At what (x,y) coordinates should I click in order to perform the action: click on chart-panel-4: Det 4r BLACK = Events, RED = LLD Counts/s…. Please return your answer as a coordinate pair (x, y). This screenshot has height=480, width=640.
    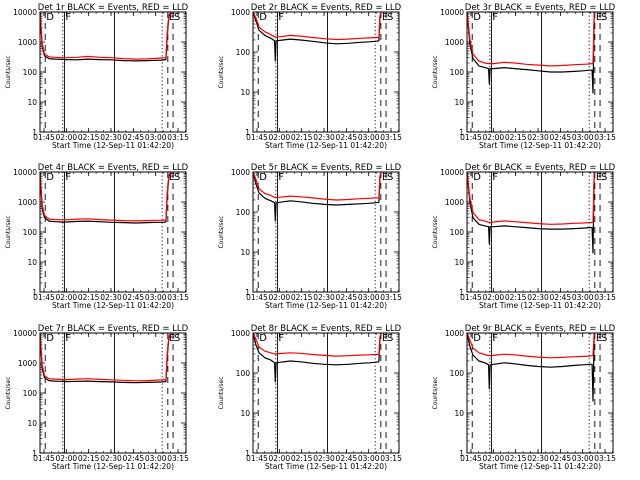
    Looking at the image, I should click on (97, 236).